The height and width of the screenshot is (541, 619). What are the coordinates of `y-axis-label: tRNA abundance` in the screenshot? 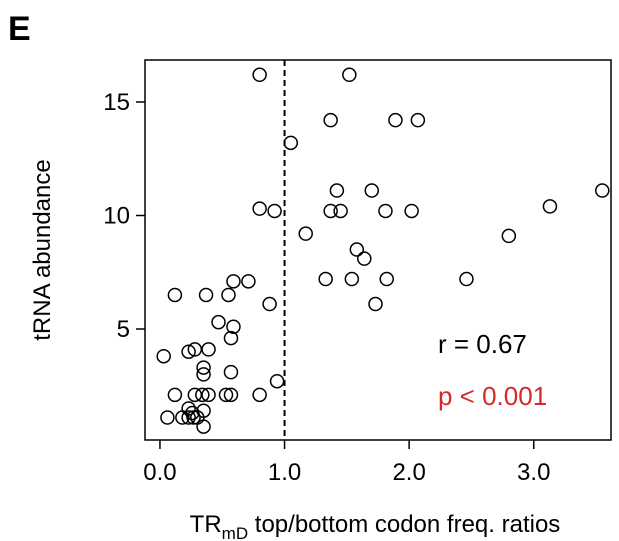 It's located at (42, 249).